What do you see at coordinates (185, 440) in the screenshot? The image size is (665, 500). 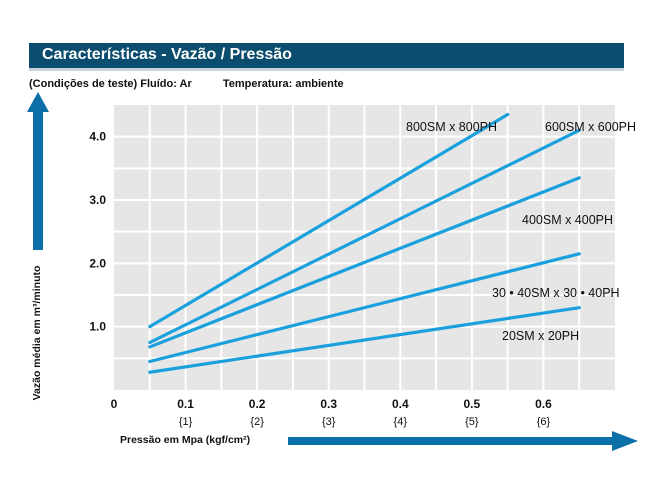 I see `x-axis-label: Pressão em Mpa (kgf/cm²)` at bounding box center [185, 440].